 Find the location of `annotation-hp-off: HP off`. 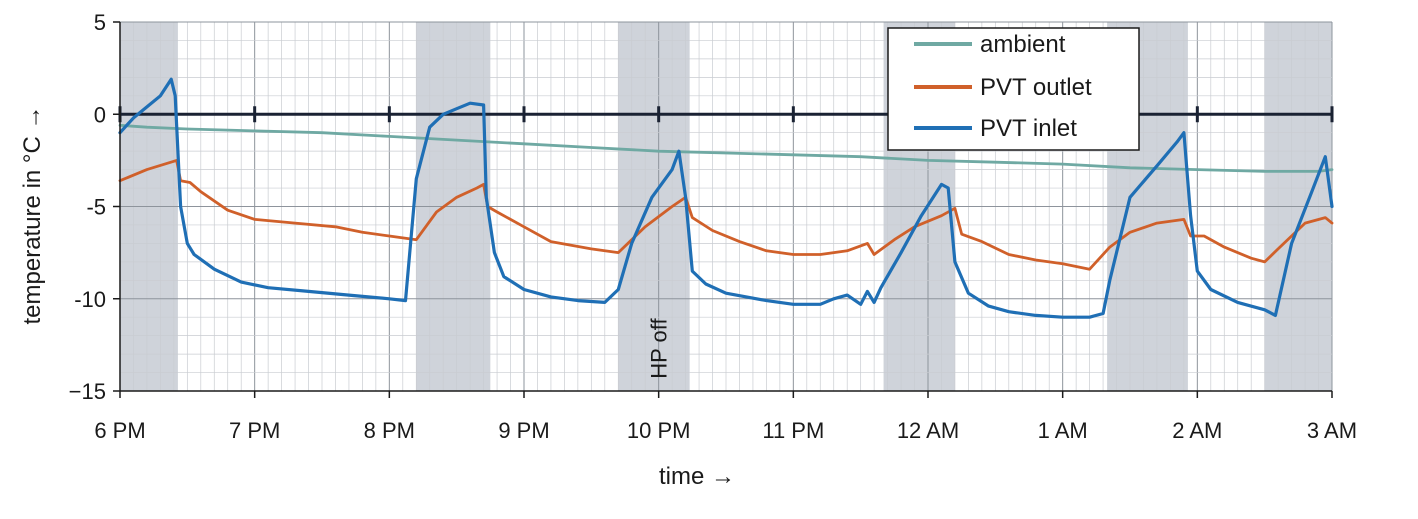

annotation-hp-off: HP off is located at coordinates (659, 348).